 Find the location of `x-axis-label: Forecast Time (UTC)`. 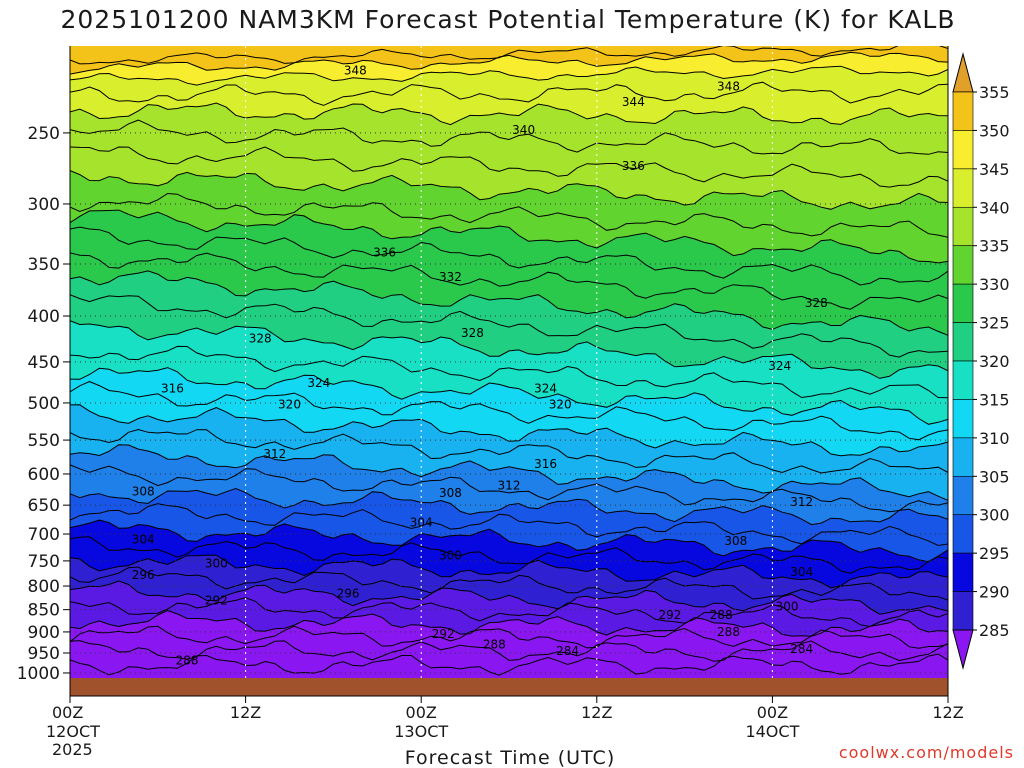

x-axis-label: Forecast Time (UTC) is located at coordinates (510, 757).